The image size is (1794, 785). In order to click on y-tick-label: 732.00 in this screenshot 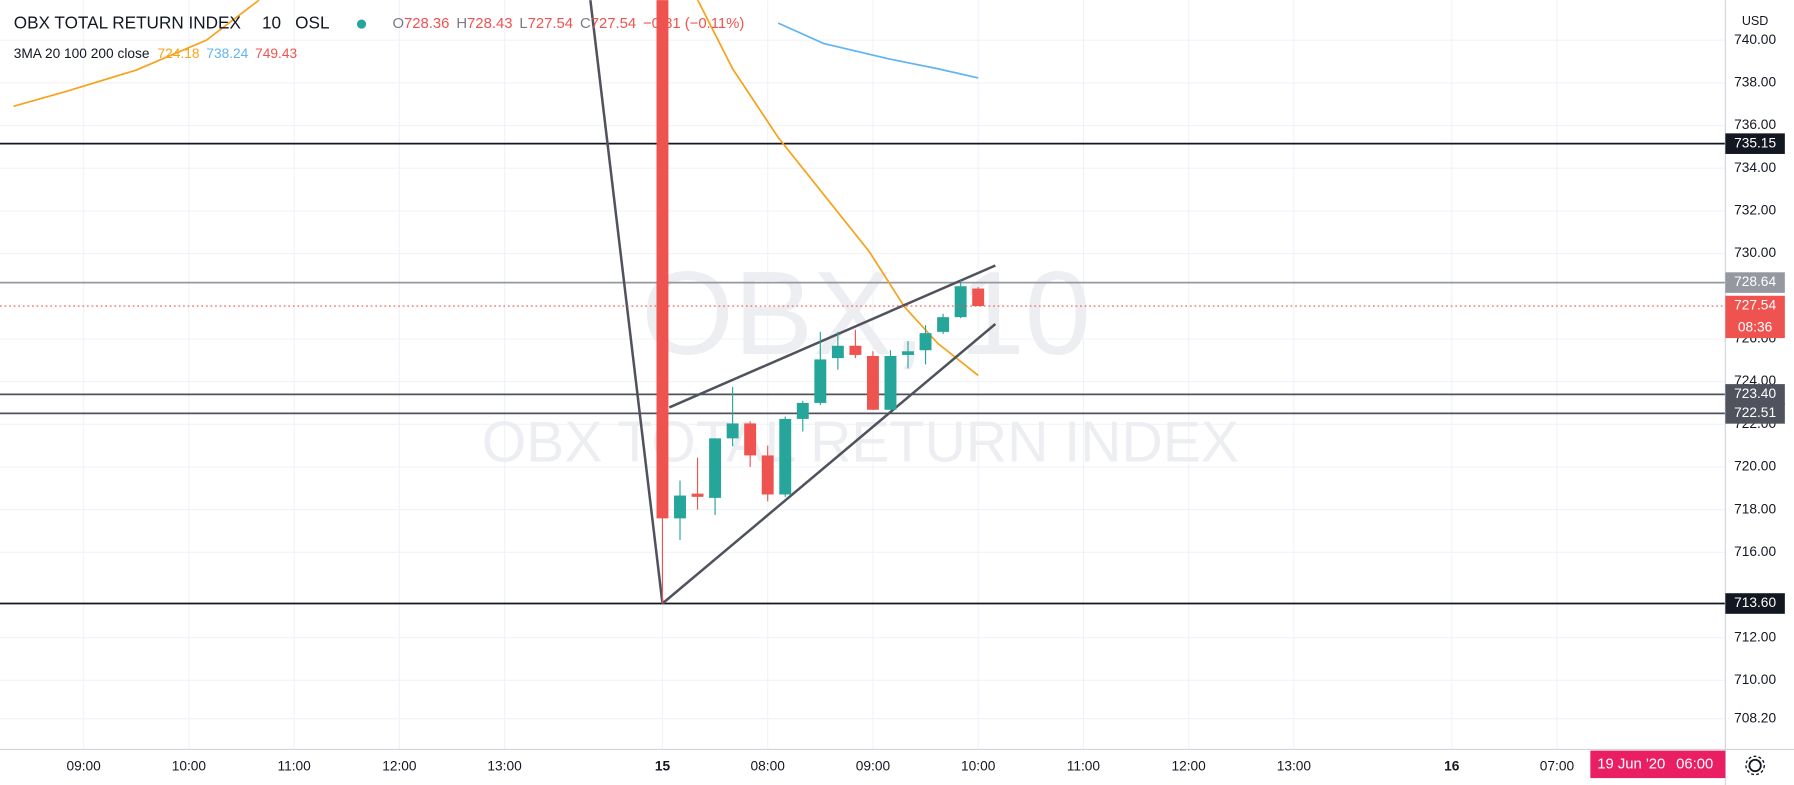, I will do `click(1755, 210)`.